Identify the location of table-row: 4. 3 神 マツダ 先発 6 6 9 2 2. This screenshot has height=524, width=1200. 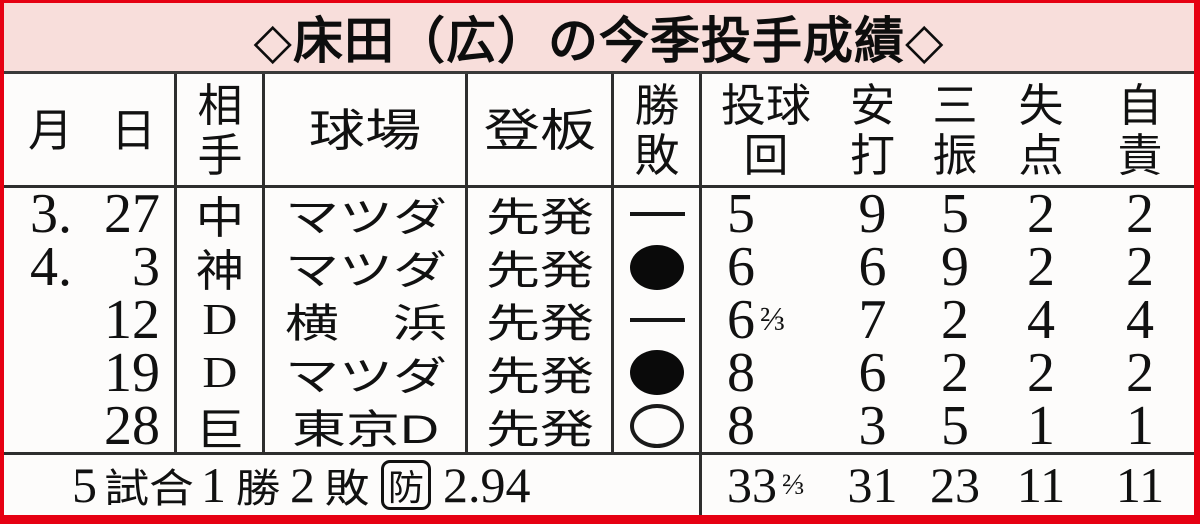
(599, 267).